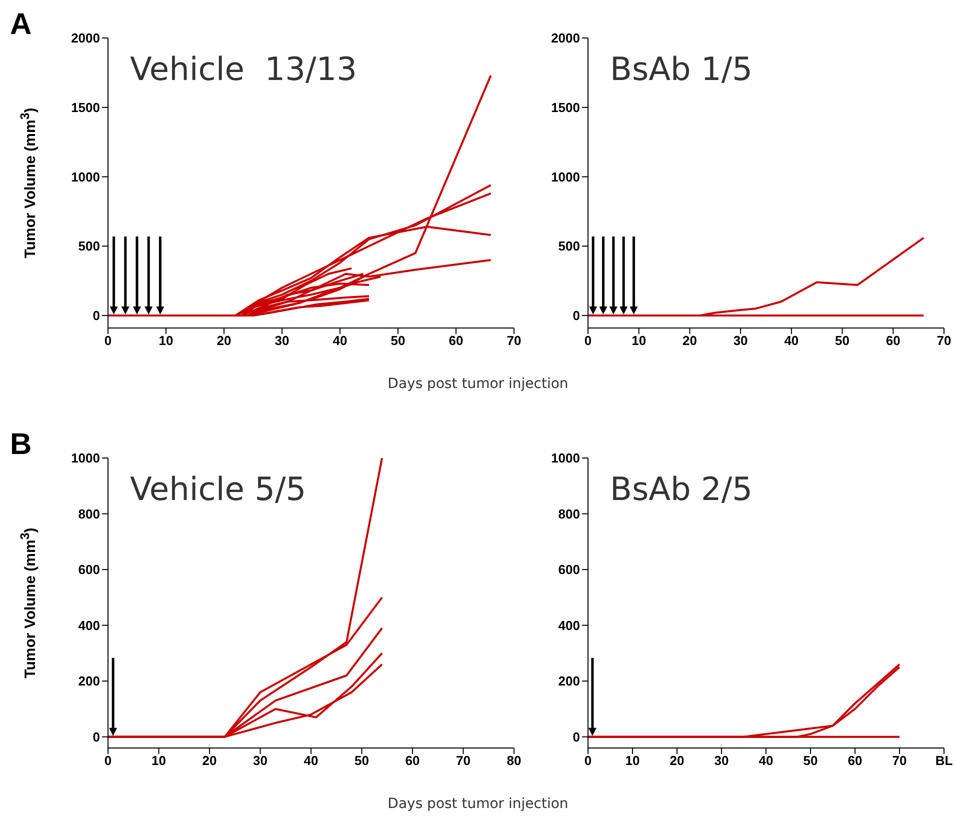  Describe the element at coordinates (21, 445) in the screenshot. I see `text: B` at that location.